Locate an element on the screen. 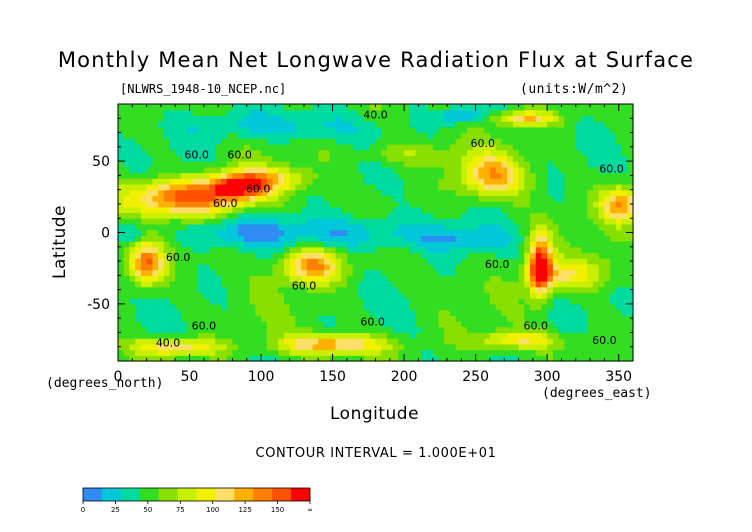 This screenshot has height=532, width=752. colorbar-tick-label: 50 is located at coordinates (147, 510).